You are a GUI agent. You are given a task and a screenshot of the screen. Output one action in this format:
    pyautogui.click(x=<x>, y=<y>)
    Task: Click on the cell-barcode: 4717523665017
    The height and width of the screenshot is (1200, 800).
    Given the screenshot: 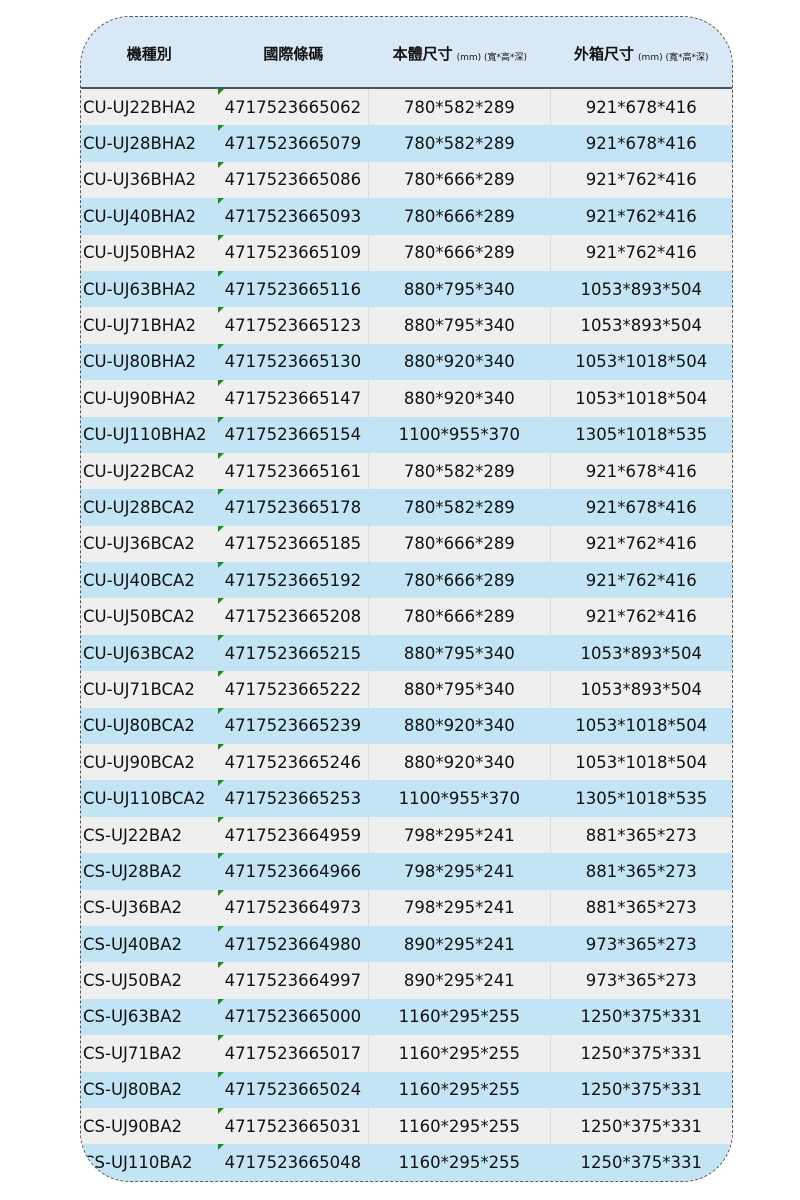 What is the action you would take?
    pyautogui.click(x=293, y=1053)
    